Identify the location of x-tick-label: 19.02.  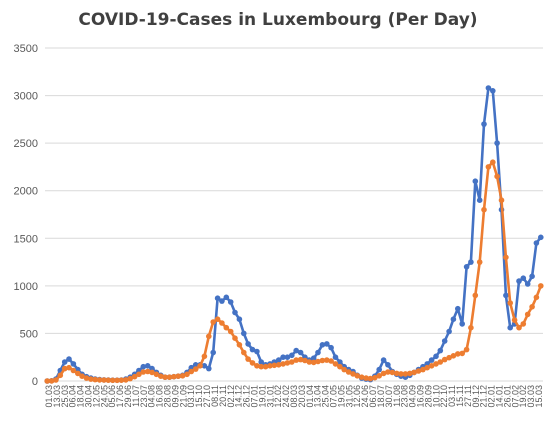
(523, 396).